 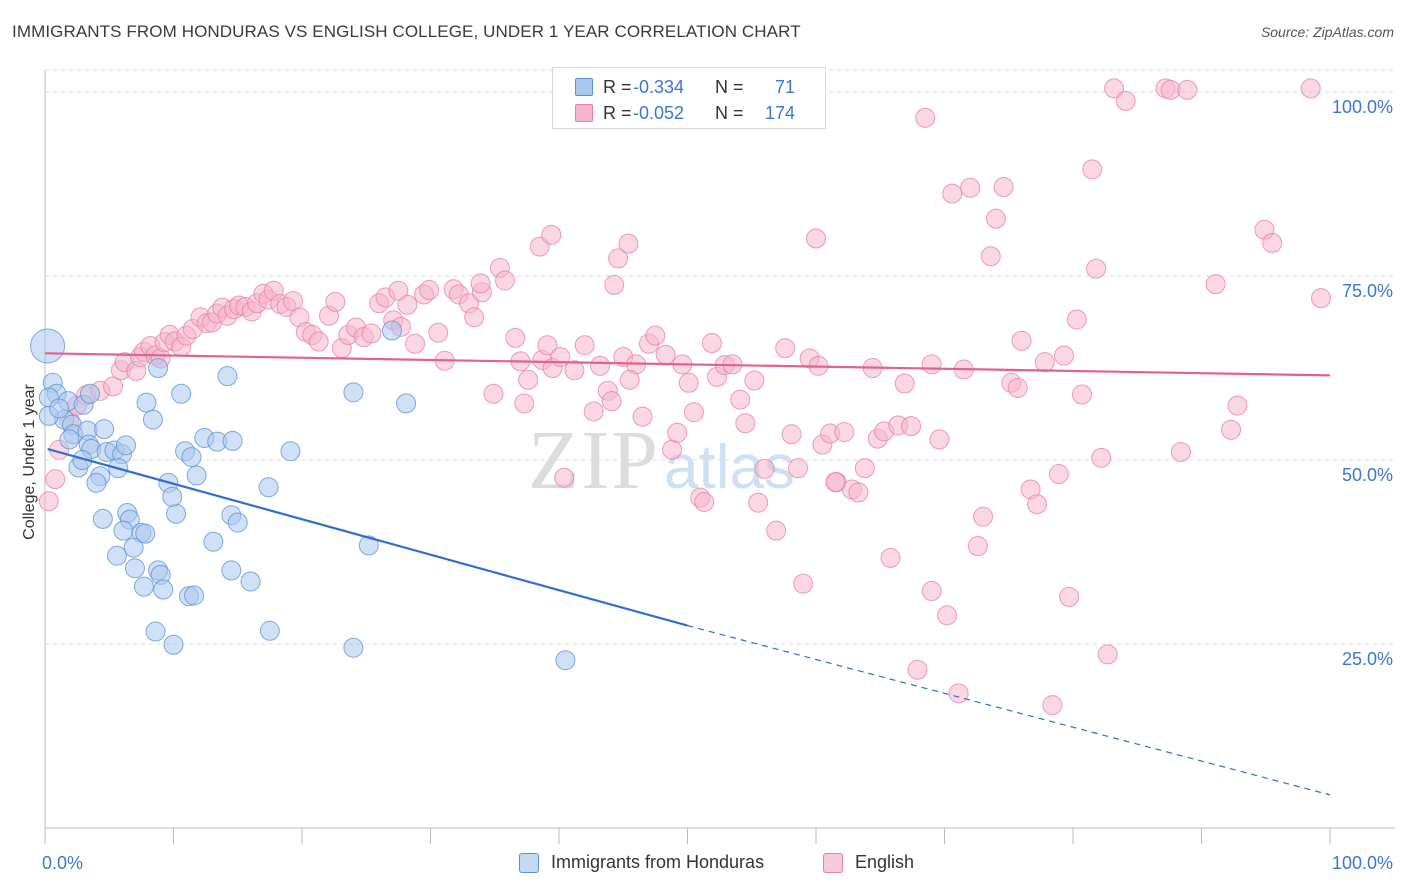 I want to click on r-value: -0.334, so click(x=659, y=86).